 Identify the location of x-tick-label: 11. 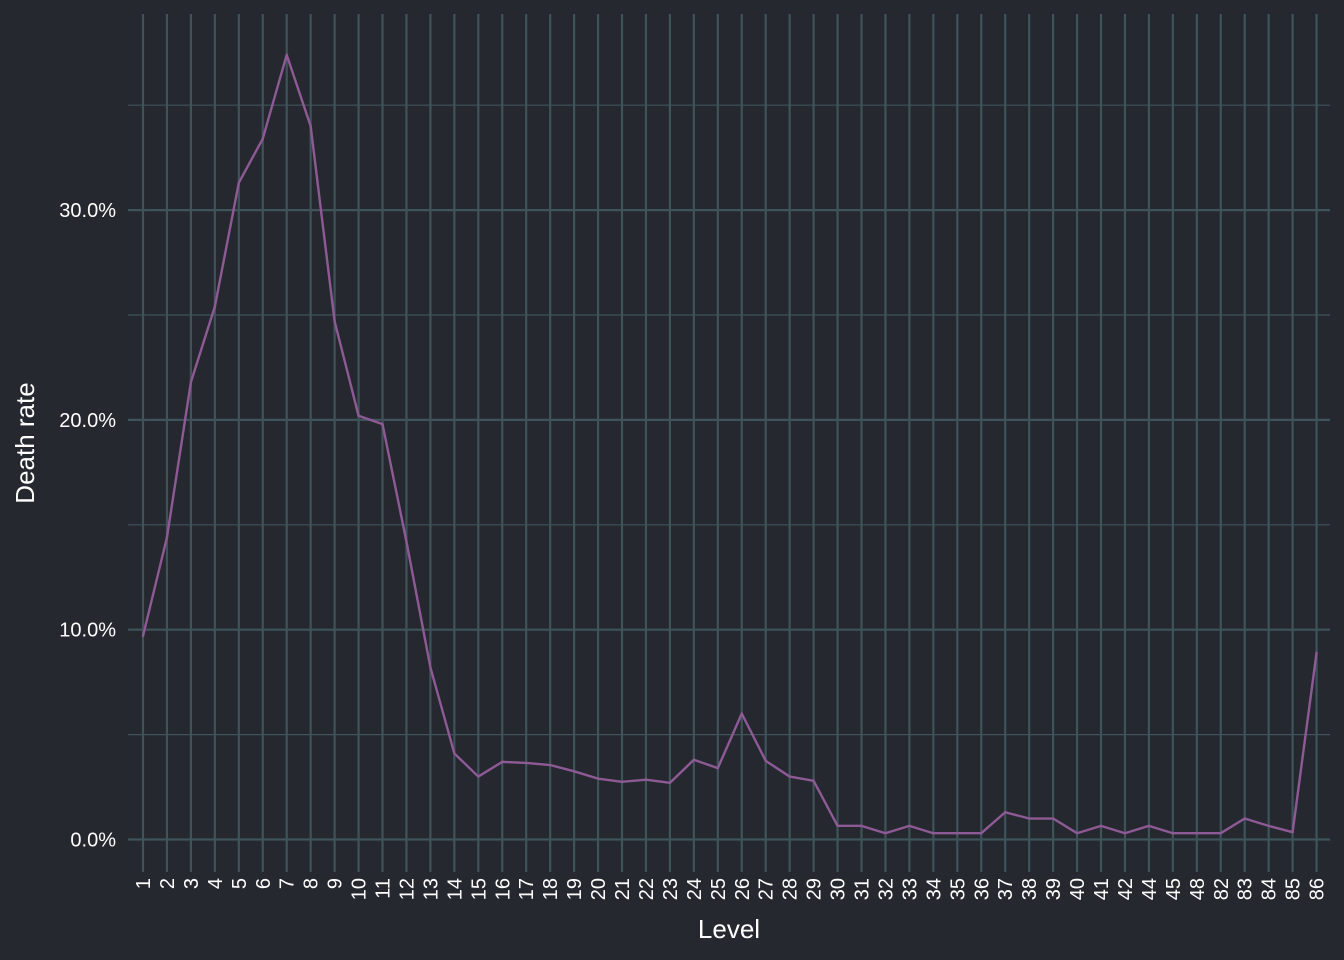
(384, 888).